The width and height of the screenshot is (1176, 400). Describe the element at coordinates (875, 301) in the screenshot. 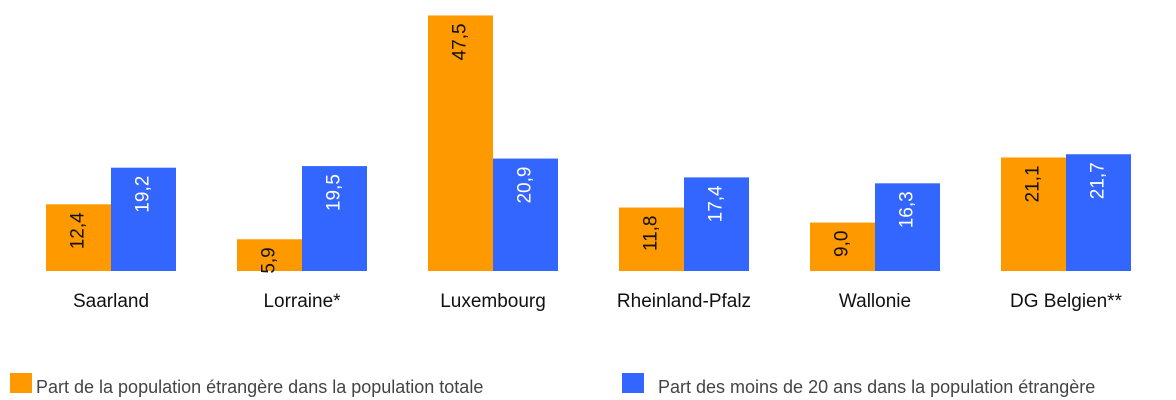

I see `x-tick-label: Wallonie` at that location.